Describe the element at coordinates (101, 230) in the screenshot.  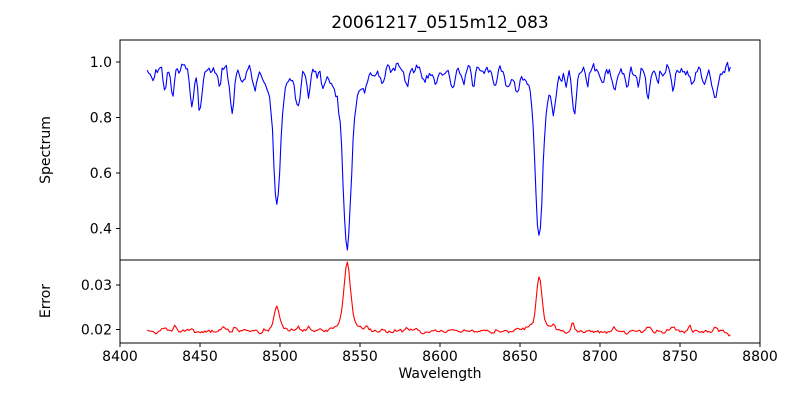
I see `spectrum-y-tick-label: 0.4` at that location.